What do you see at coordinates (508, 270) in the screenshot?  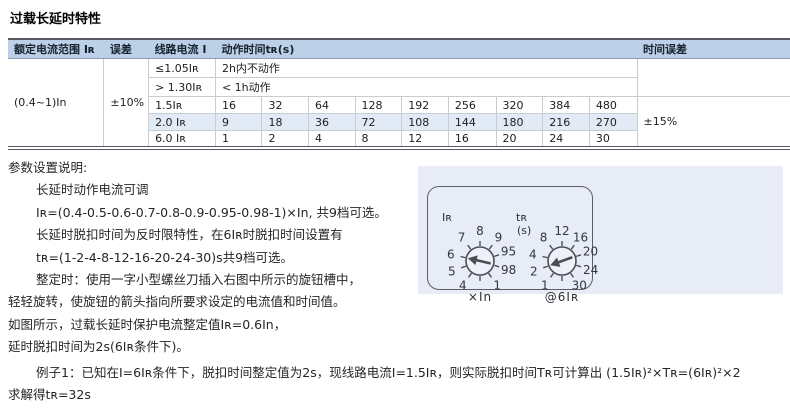 I see `svg-text: 98` at bounding box center [508, 270].